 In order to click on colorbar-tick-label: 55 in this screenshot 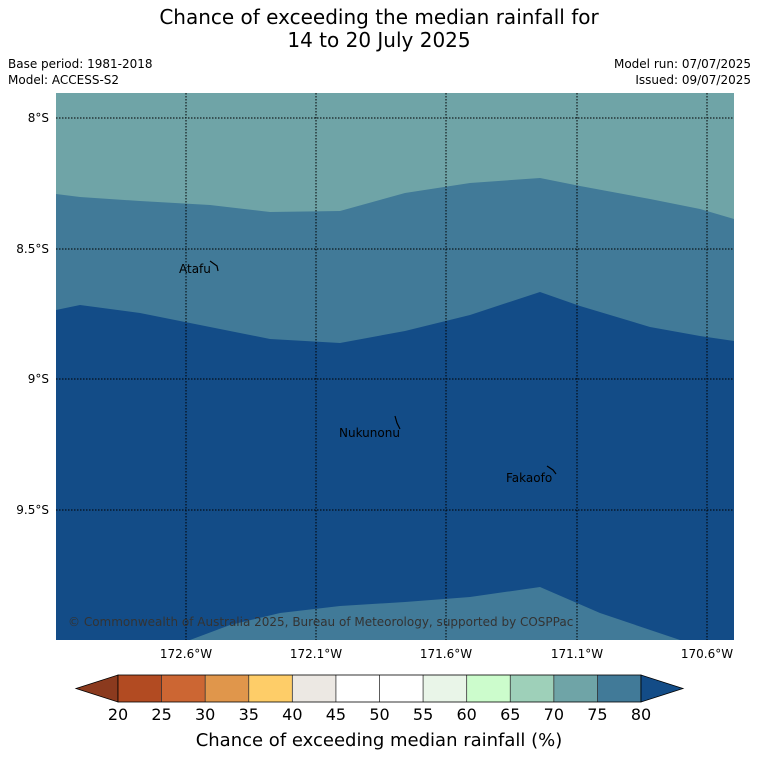, I will do `click(423, 714)`.